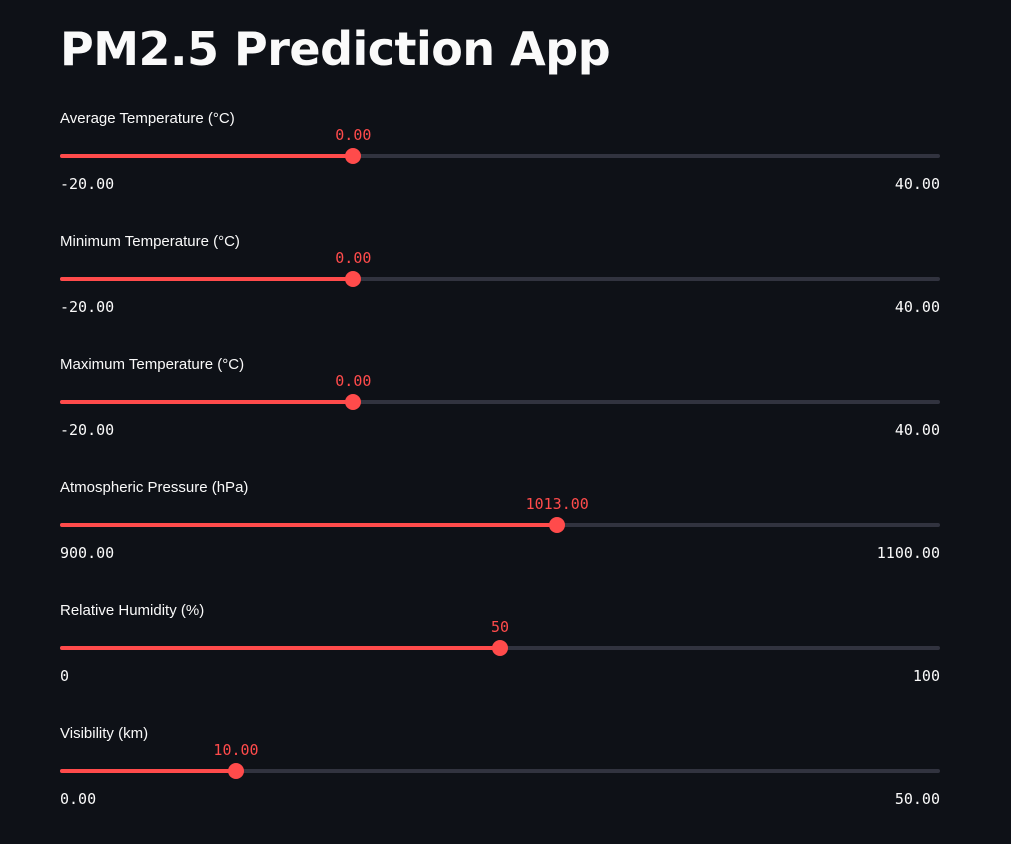 This screenshot has width=1011, height=844. Describe the element at coordinates (152, 364) in the screenshot. I see `slider-label: Maximum Temperature (°C)` at that location.